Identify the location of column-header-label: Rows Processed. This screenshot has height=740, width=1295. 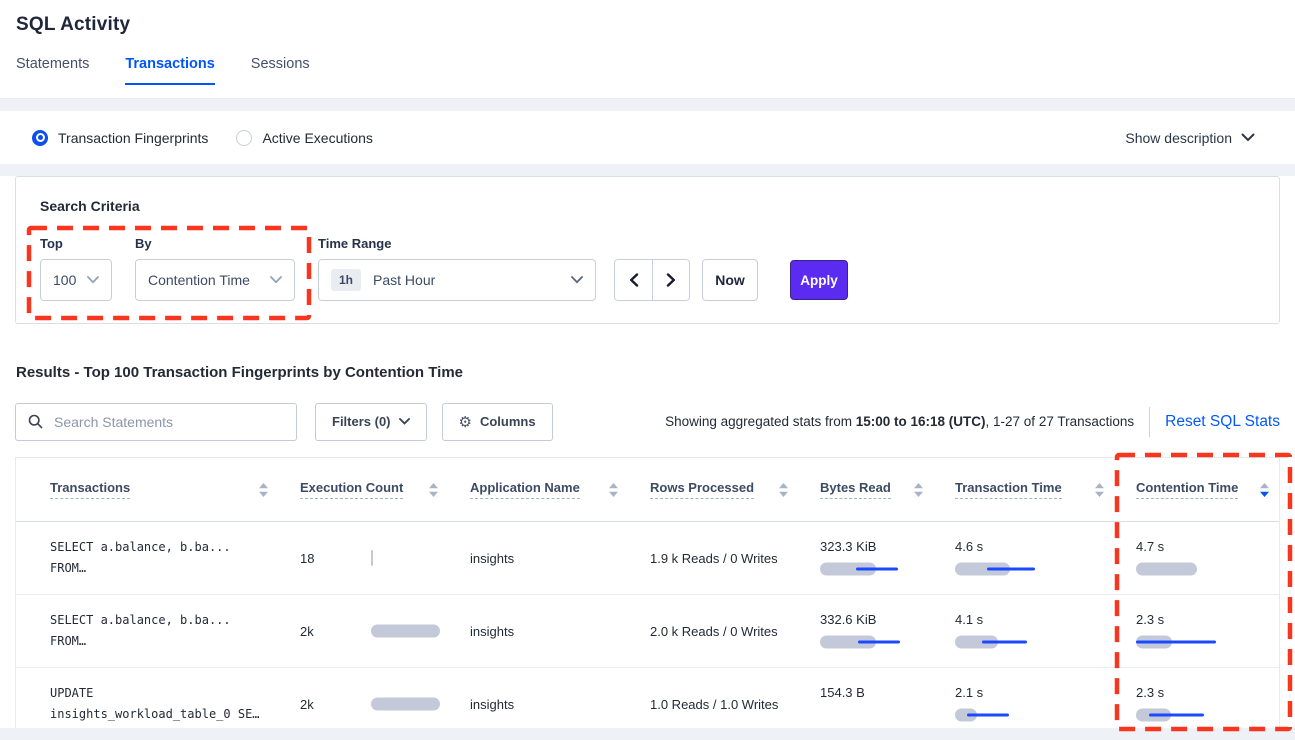
(702, 489).